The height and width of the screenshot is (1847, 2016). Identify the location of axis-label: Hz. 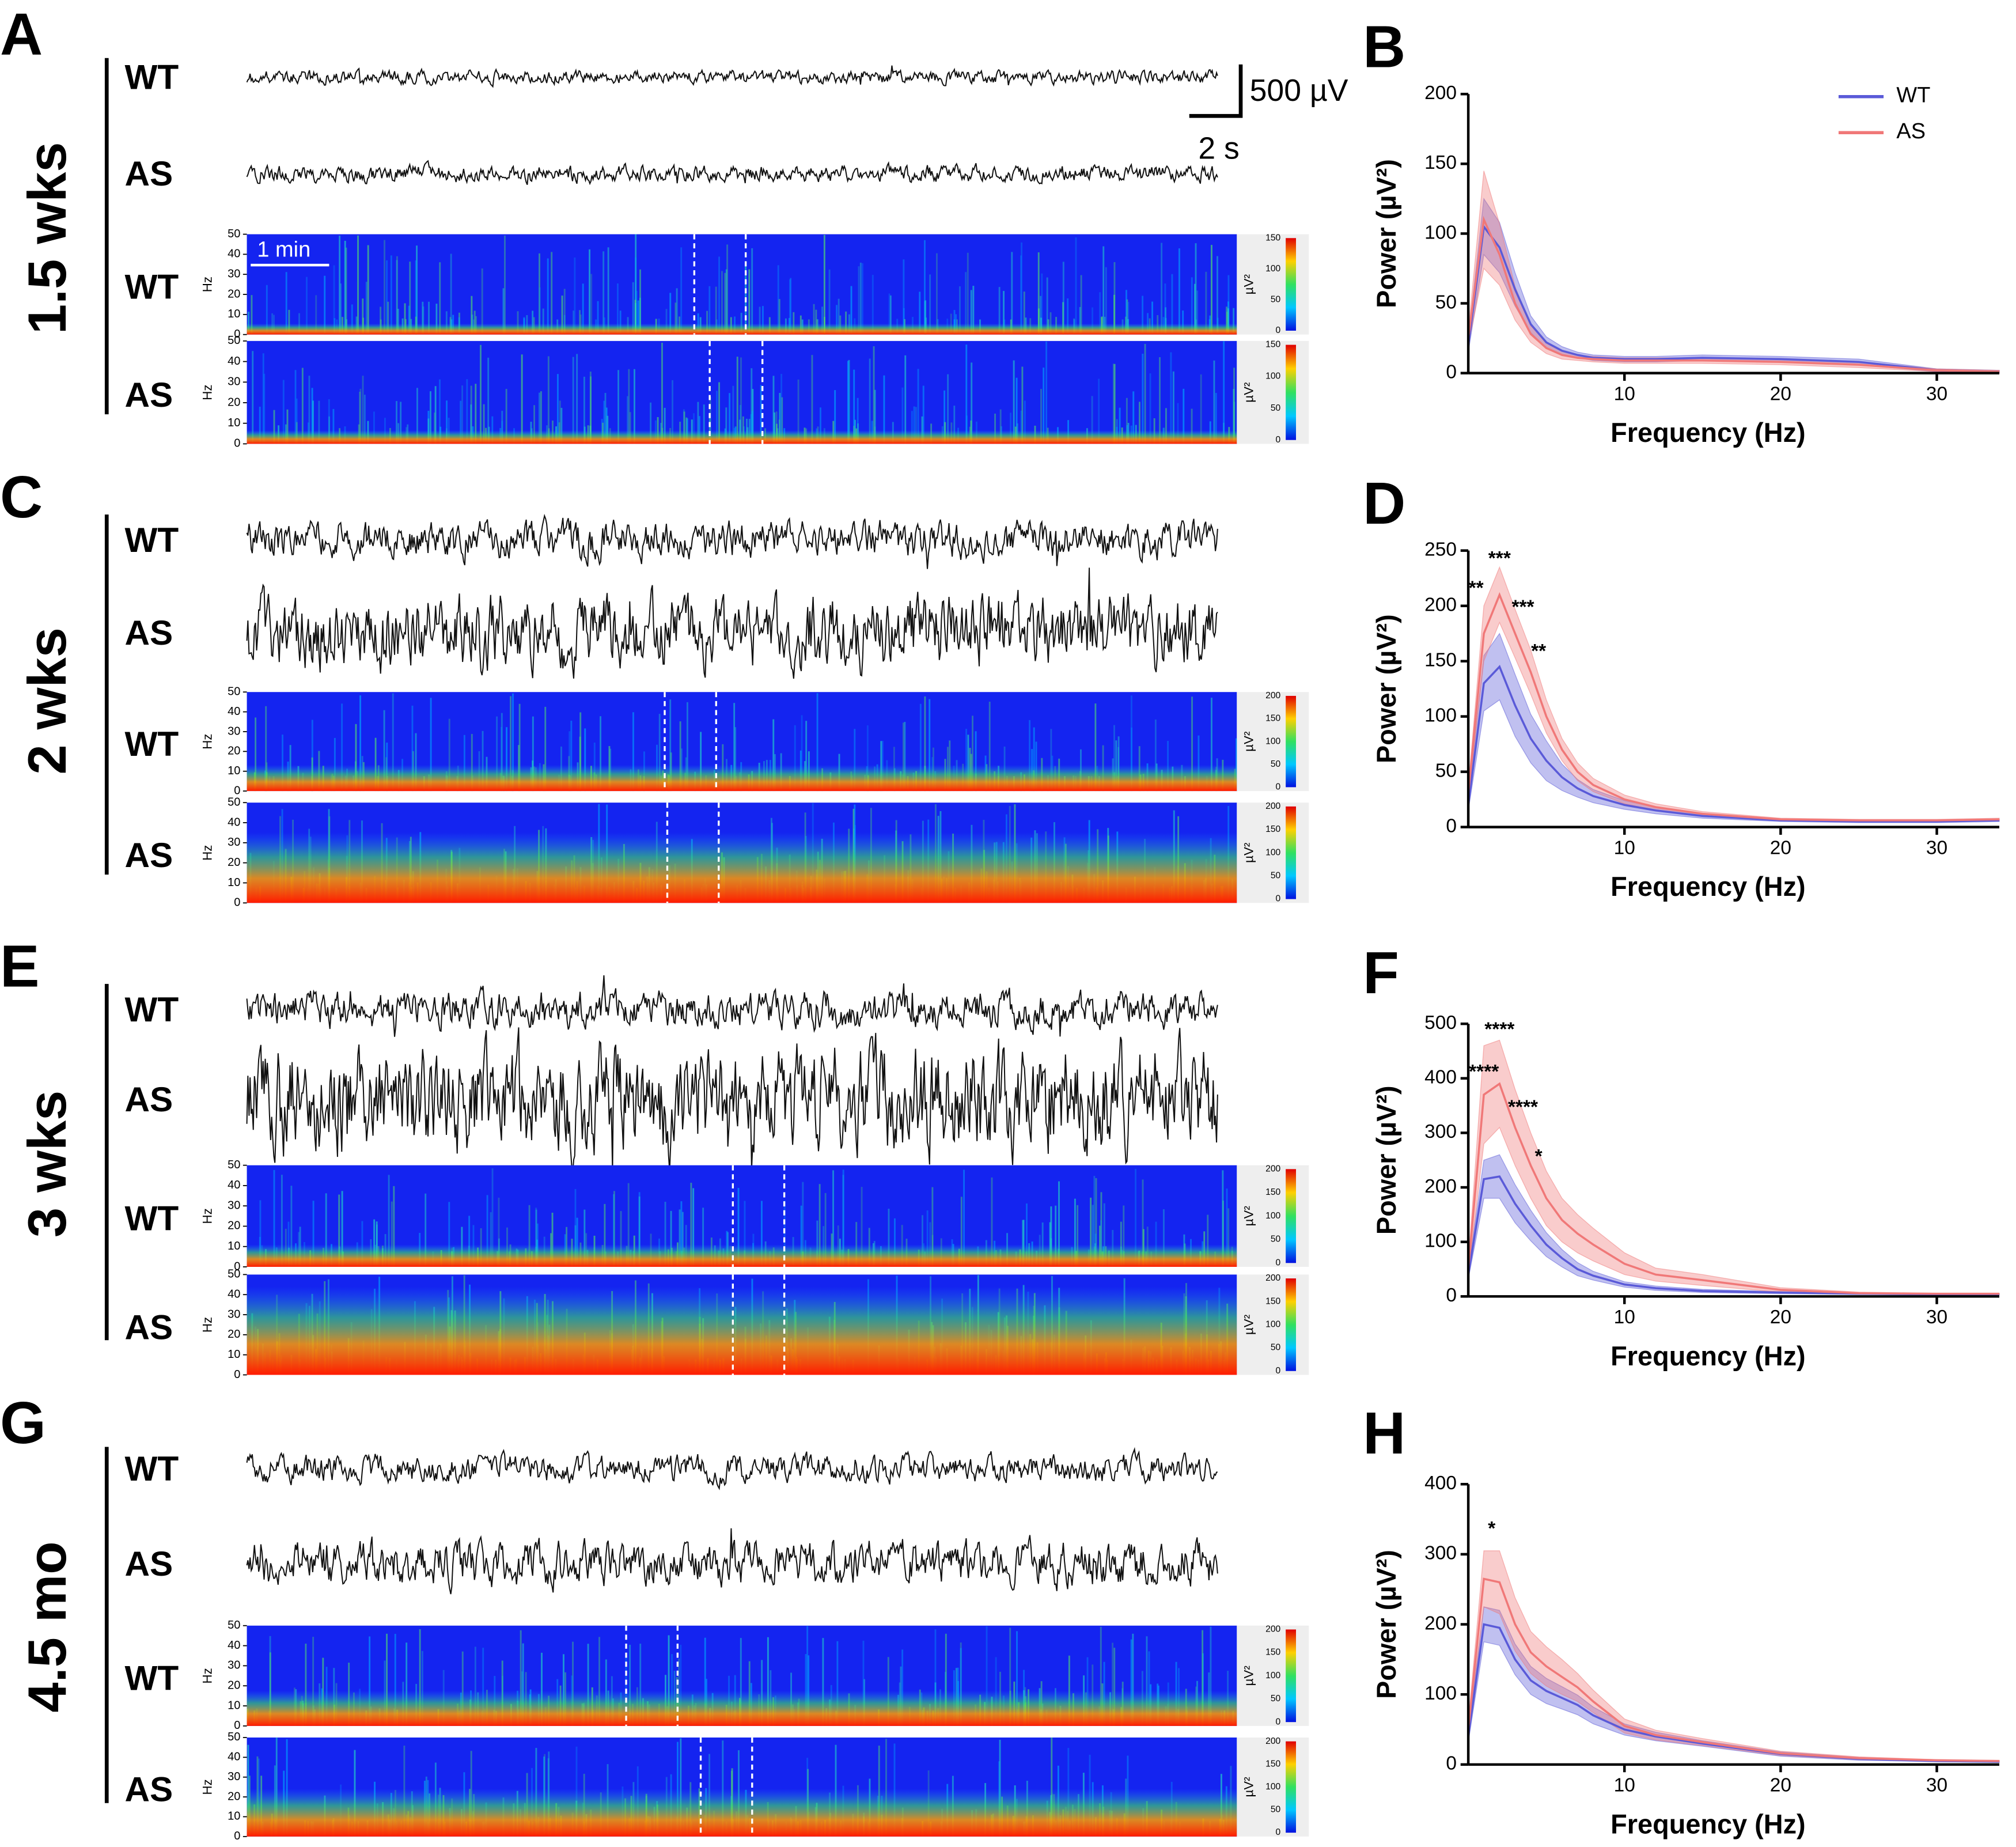
(207, 1676).